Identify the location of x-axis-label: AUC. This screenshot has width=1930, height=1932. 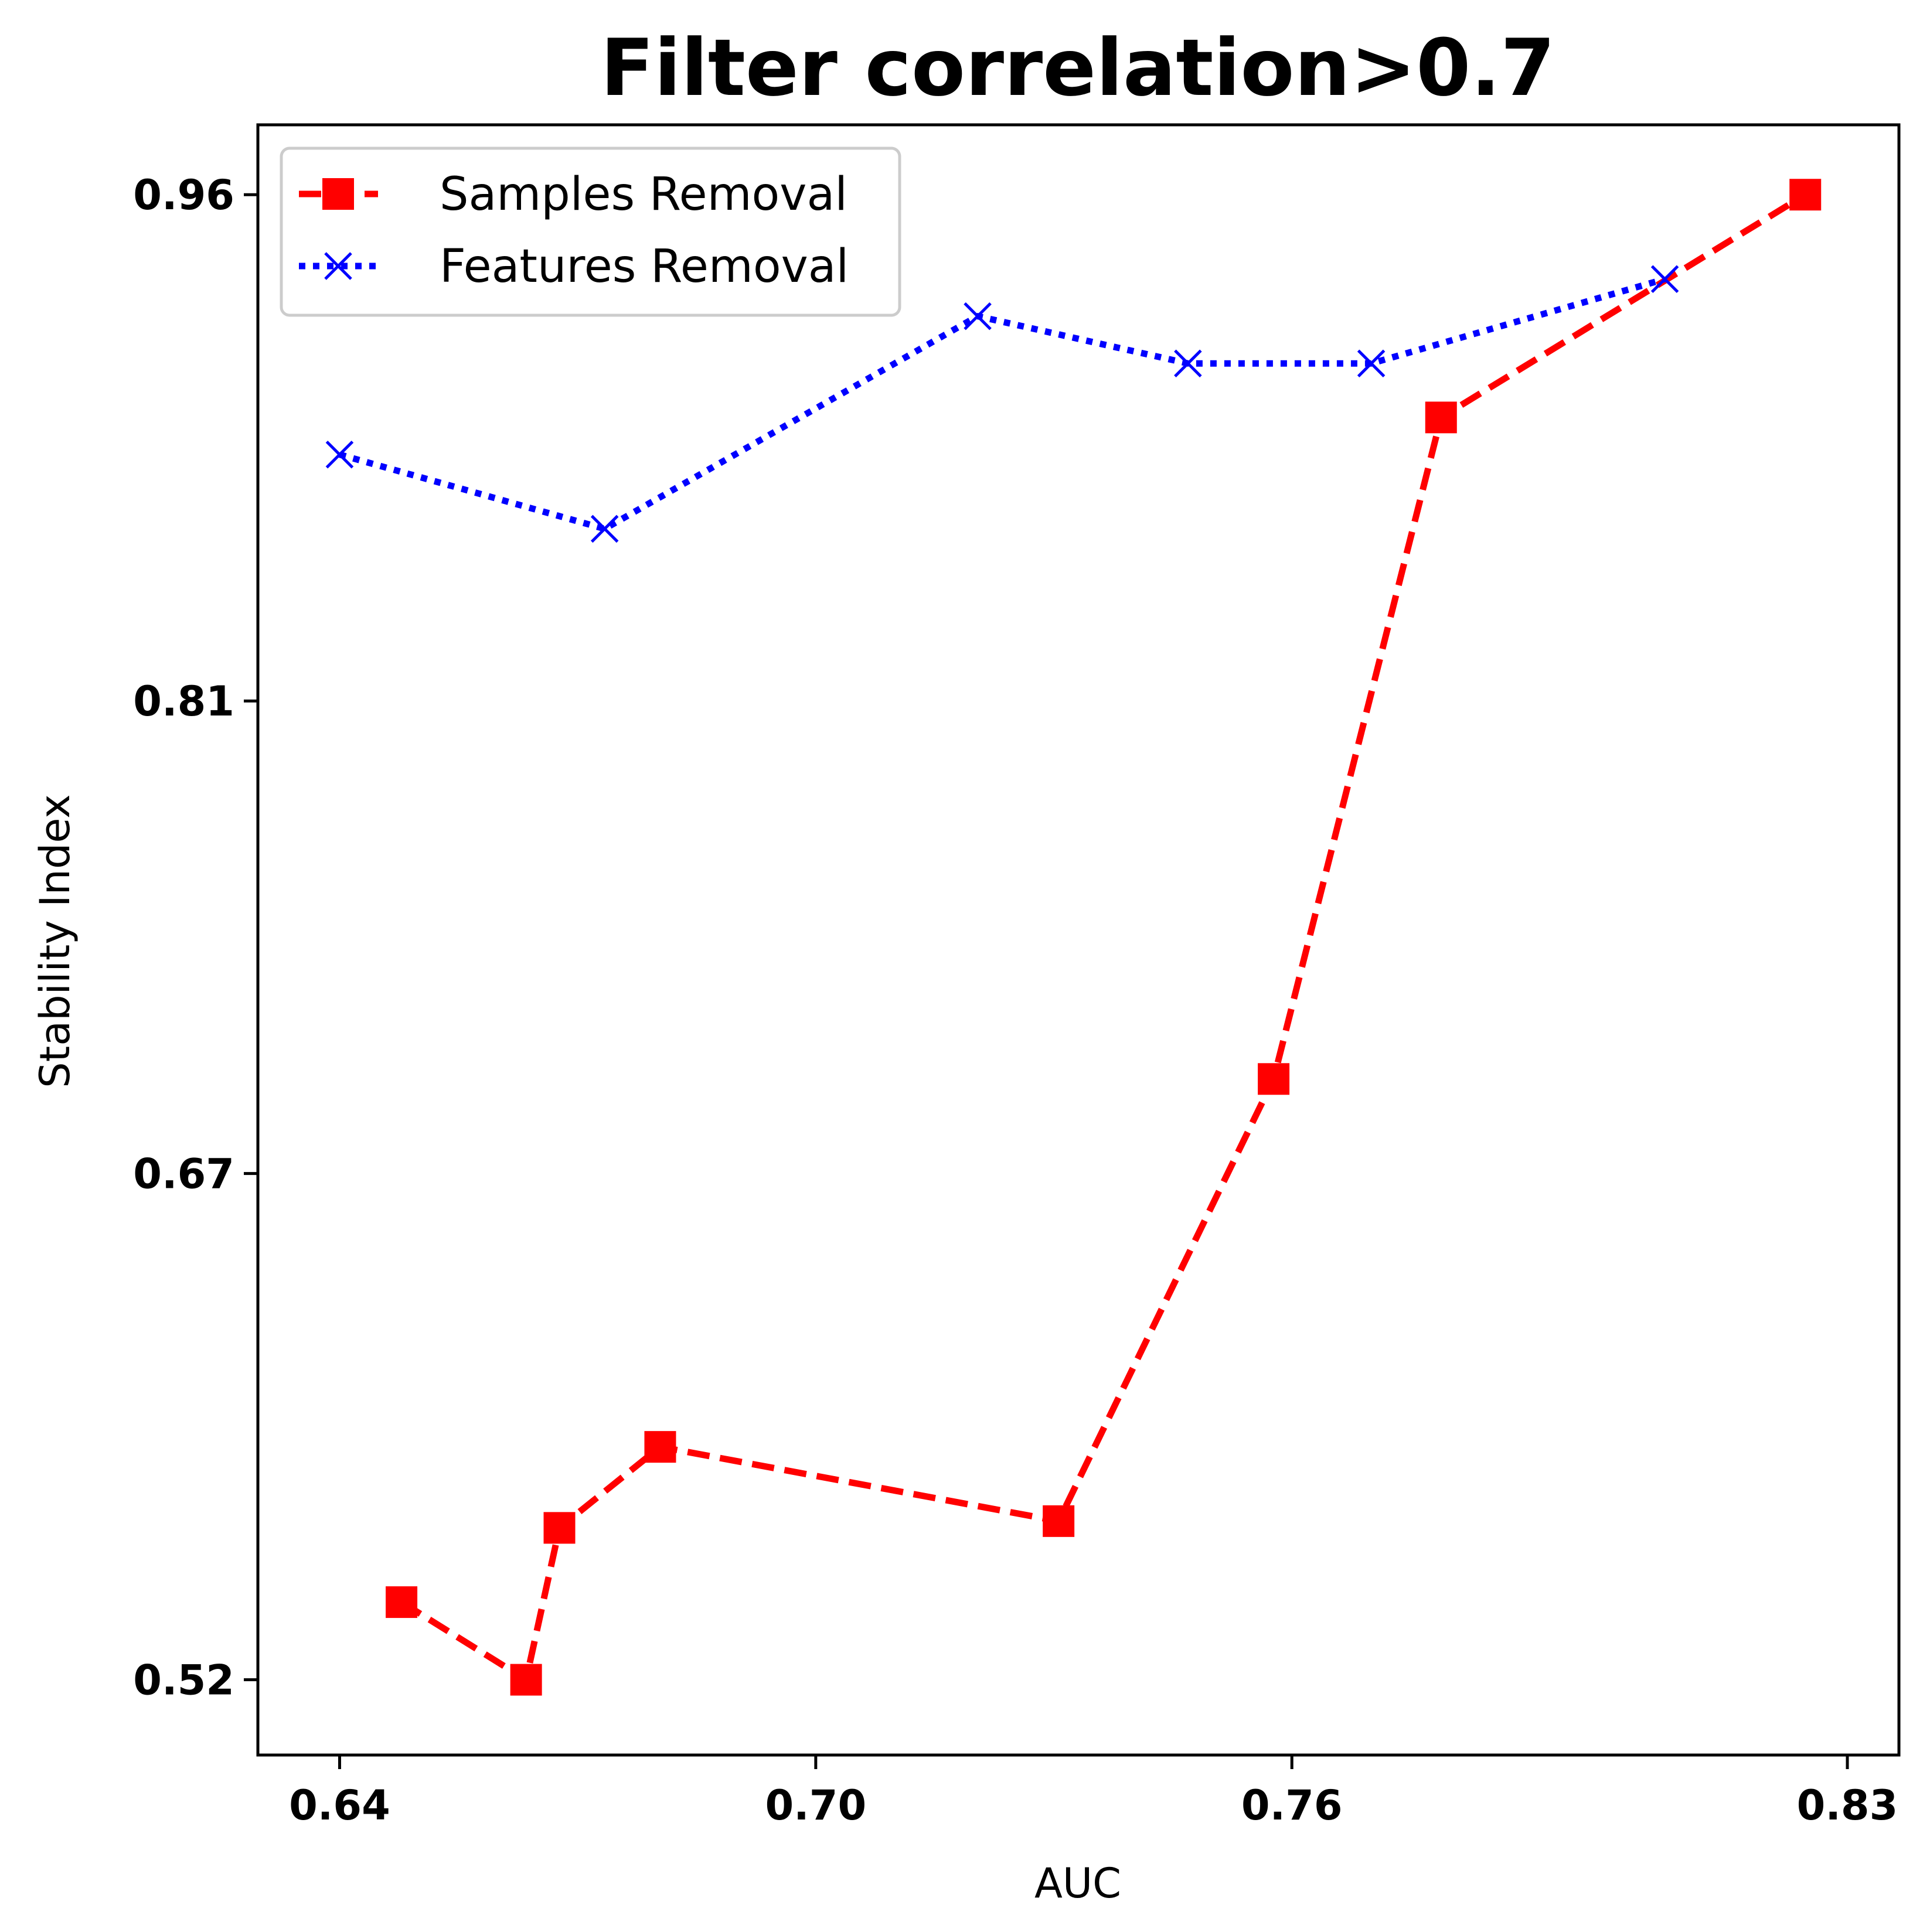
(1077, 1883).